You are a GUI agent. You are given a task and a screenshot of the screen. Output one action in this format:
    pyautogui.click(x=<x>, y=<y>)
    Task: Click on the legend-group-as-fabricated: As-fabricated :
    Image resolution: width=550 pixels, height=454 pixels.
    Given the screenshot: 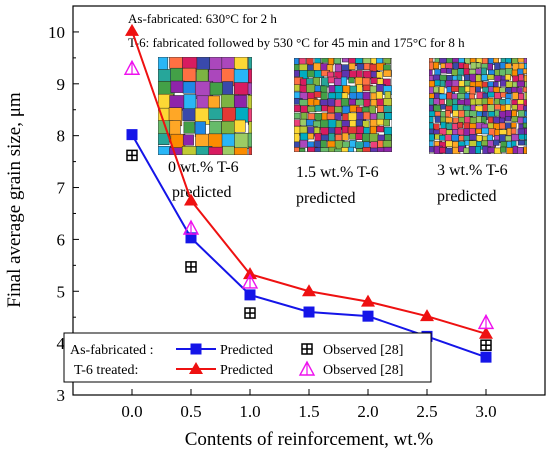 What is the action you would take?
    pyautogui.click(x=112, y=350)
    